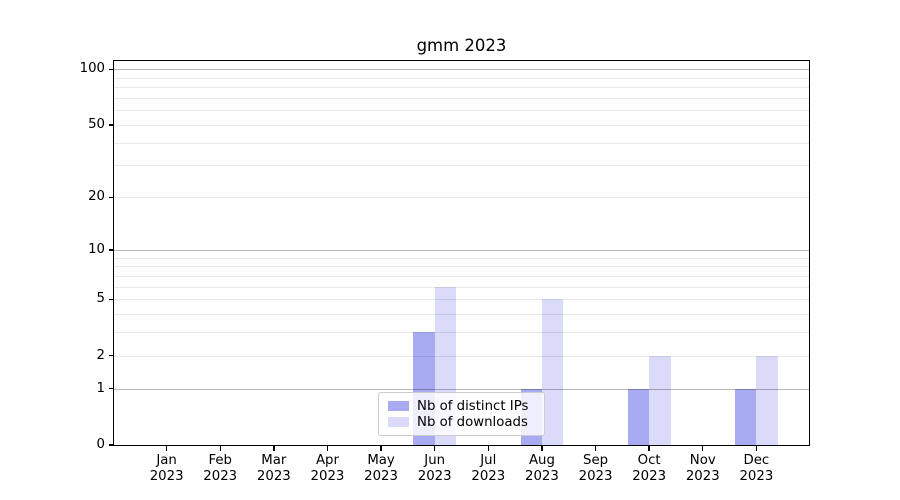 This screenshot has height=500, width=900. Describe the element at coordinates (638, 416) in the screenshot. I see `bar-nb-of-distinct-ips-oct-2023` at that location.